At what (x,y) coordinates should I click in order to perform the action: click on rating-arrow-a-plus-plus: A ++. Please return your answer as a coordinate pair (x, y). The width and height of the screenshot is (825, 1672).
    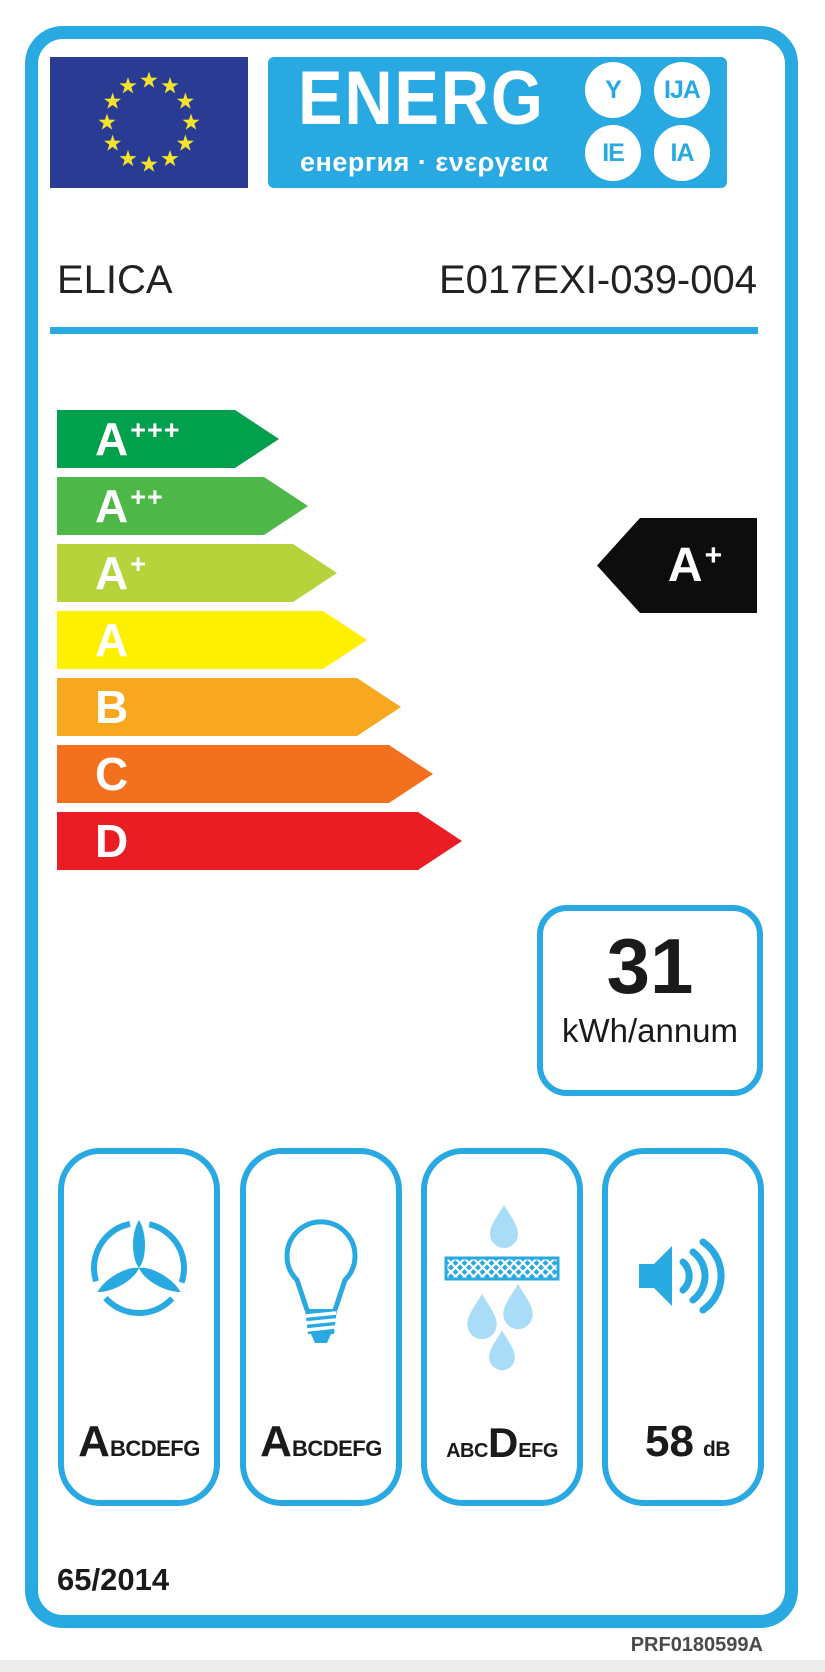
    Looking at the image, I should click on (182, 506).